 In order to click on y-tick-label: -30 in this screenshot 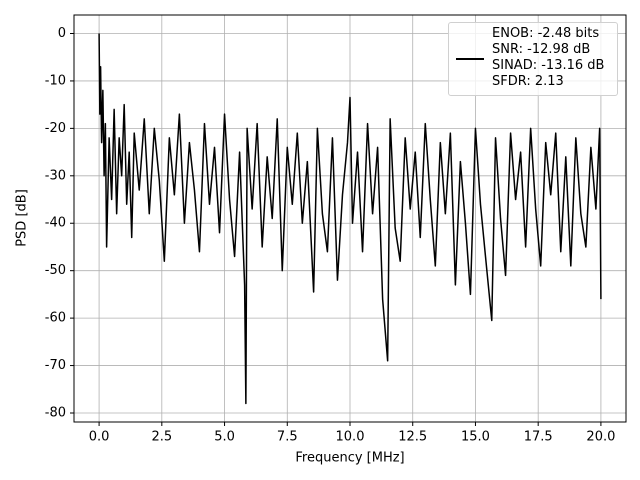, I will do `click(55, 175)`.